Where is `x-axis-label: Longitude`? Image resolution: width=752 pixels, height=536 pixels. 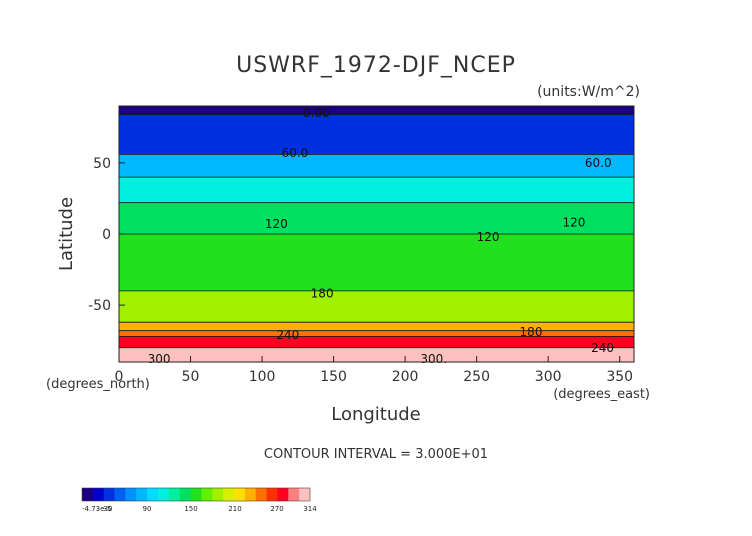 x-axis-label: Longitude is located at coordinates (376, 414).